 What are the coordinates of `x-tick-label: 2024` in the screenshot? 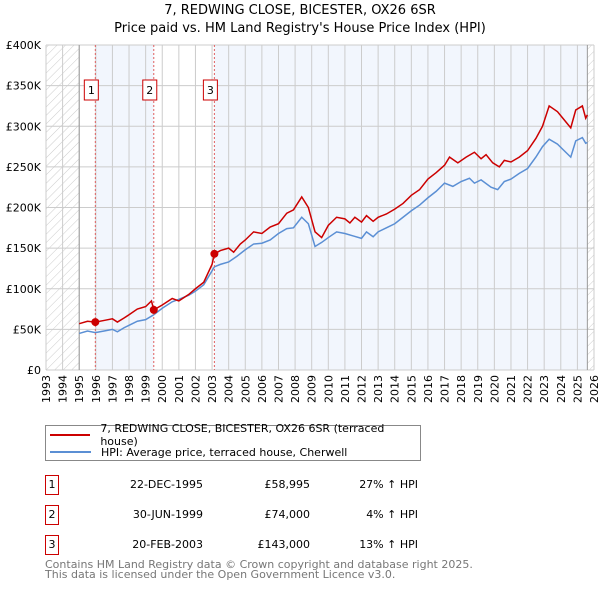 It's located at (561, 389).